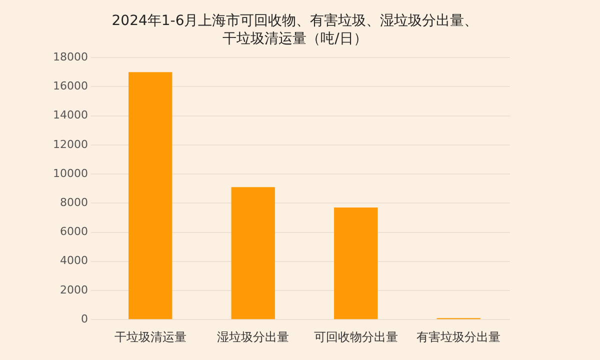 This screenshot has width=600, height=360. Describe the element at coordinates (84, 319) in the screenshot. I see `y-tick-label: 0` at that location.